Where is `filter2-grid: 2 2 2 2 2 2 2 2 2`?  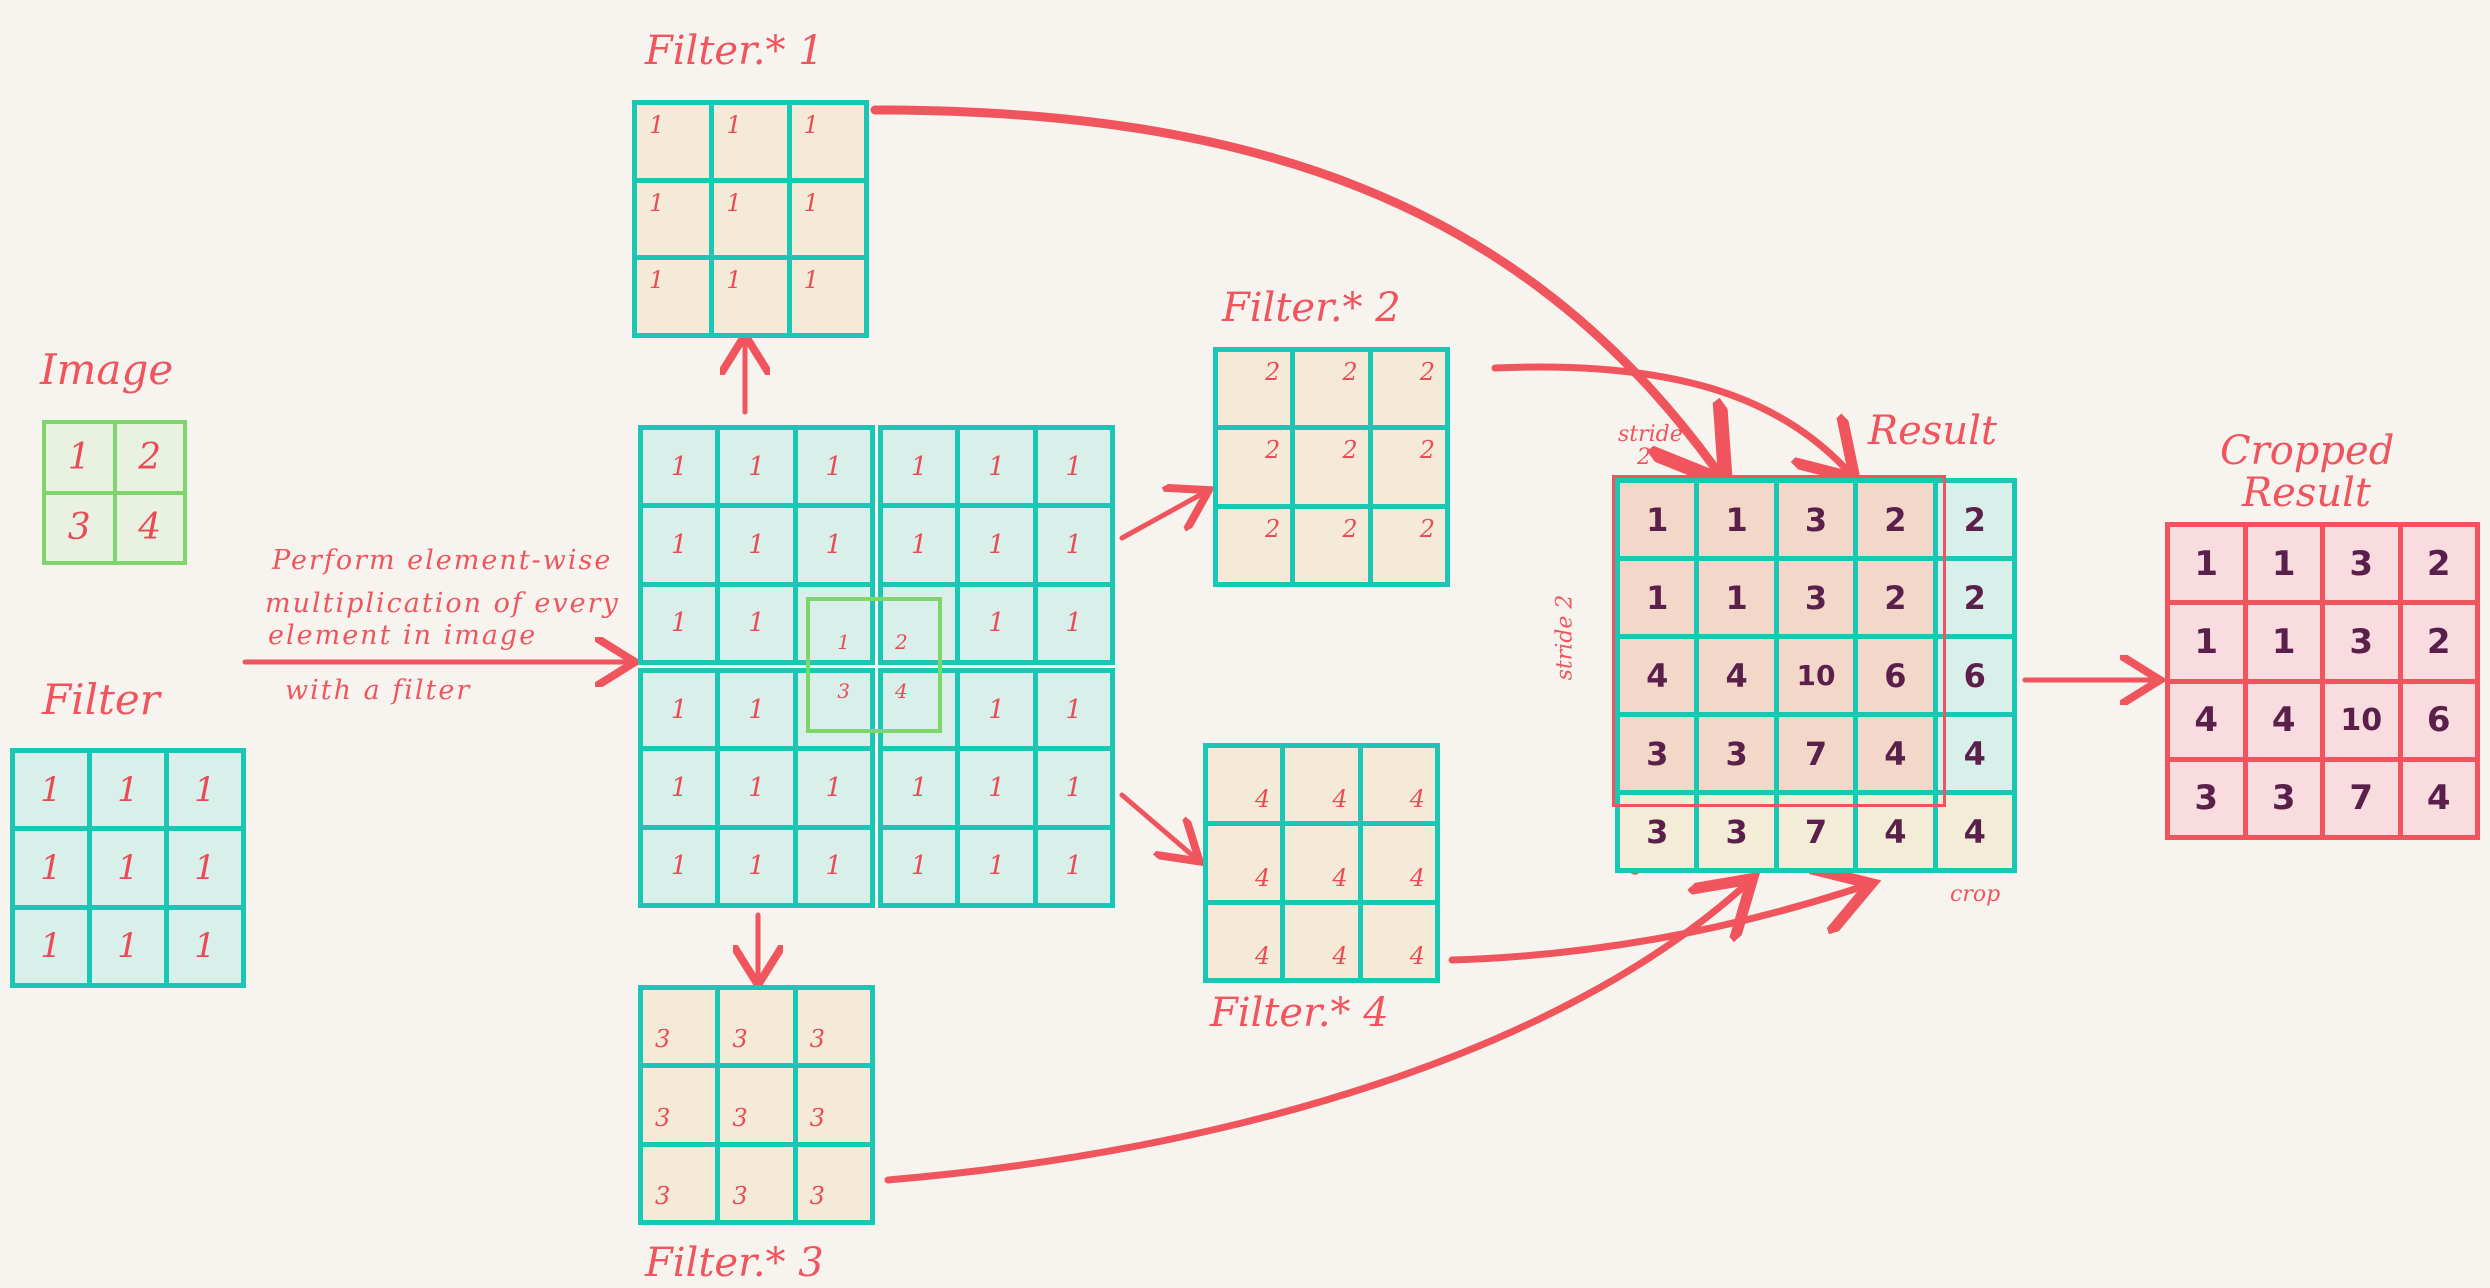 filter2-grid: 2 2 2 2 2 2 2 2 2 is located at coordinates (1331, 467).